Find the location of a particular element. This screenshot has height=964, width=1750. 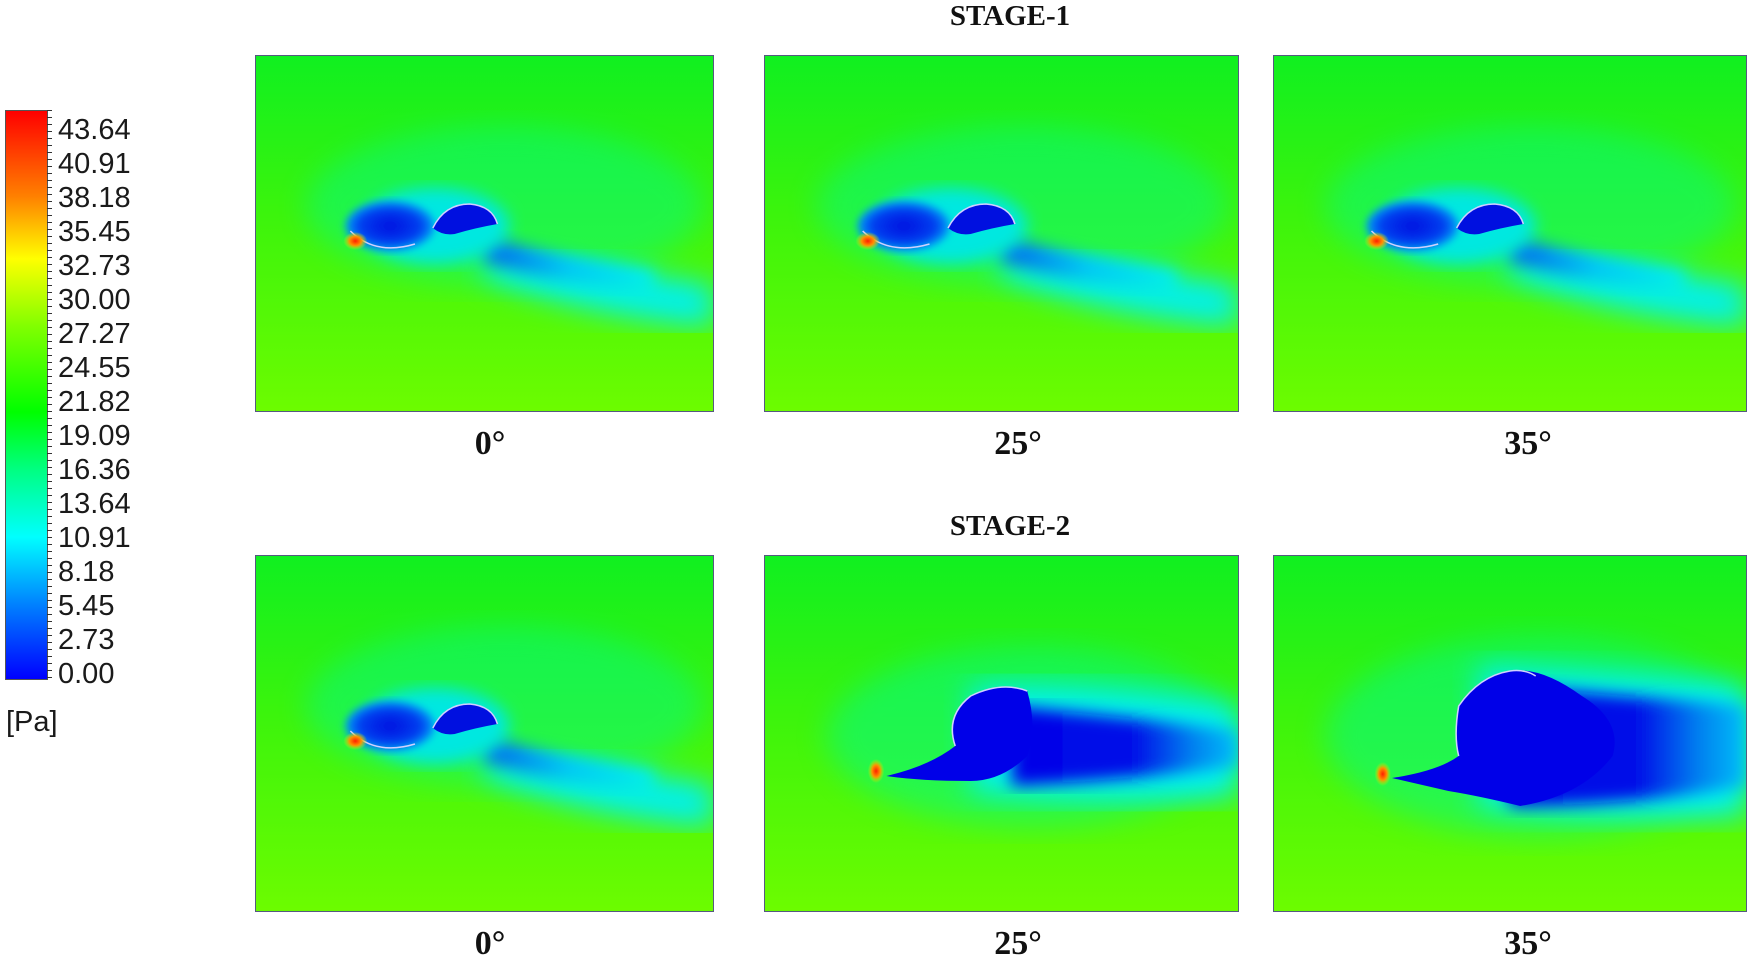

colorbar-tick-label: 8.18 is located at coordinates (86, 572).